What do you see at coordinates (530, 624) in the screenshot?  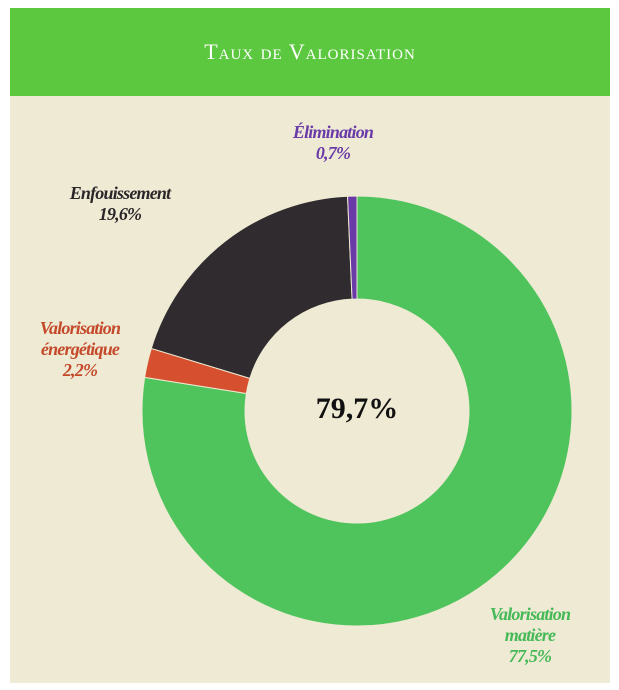 I see `category-label: Valorisation matière` at bounding box center [530, 624].